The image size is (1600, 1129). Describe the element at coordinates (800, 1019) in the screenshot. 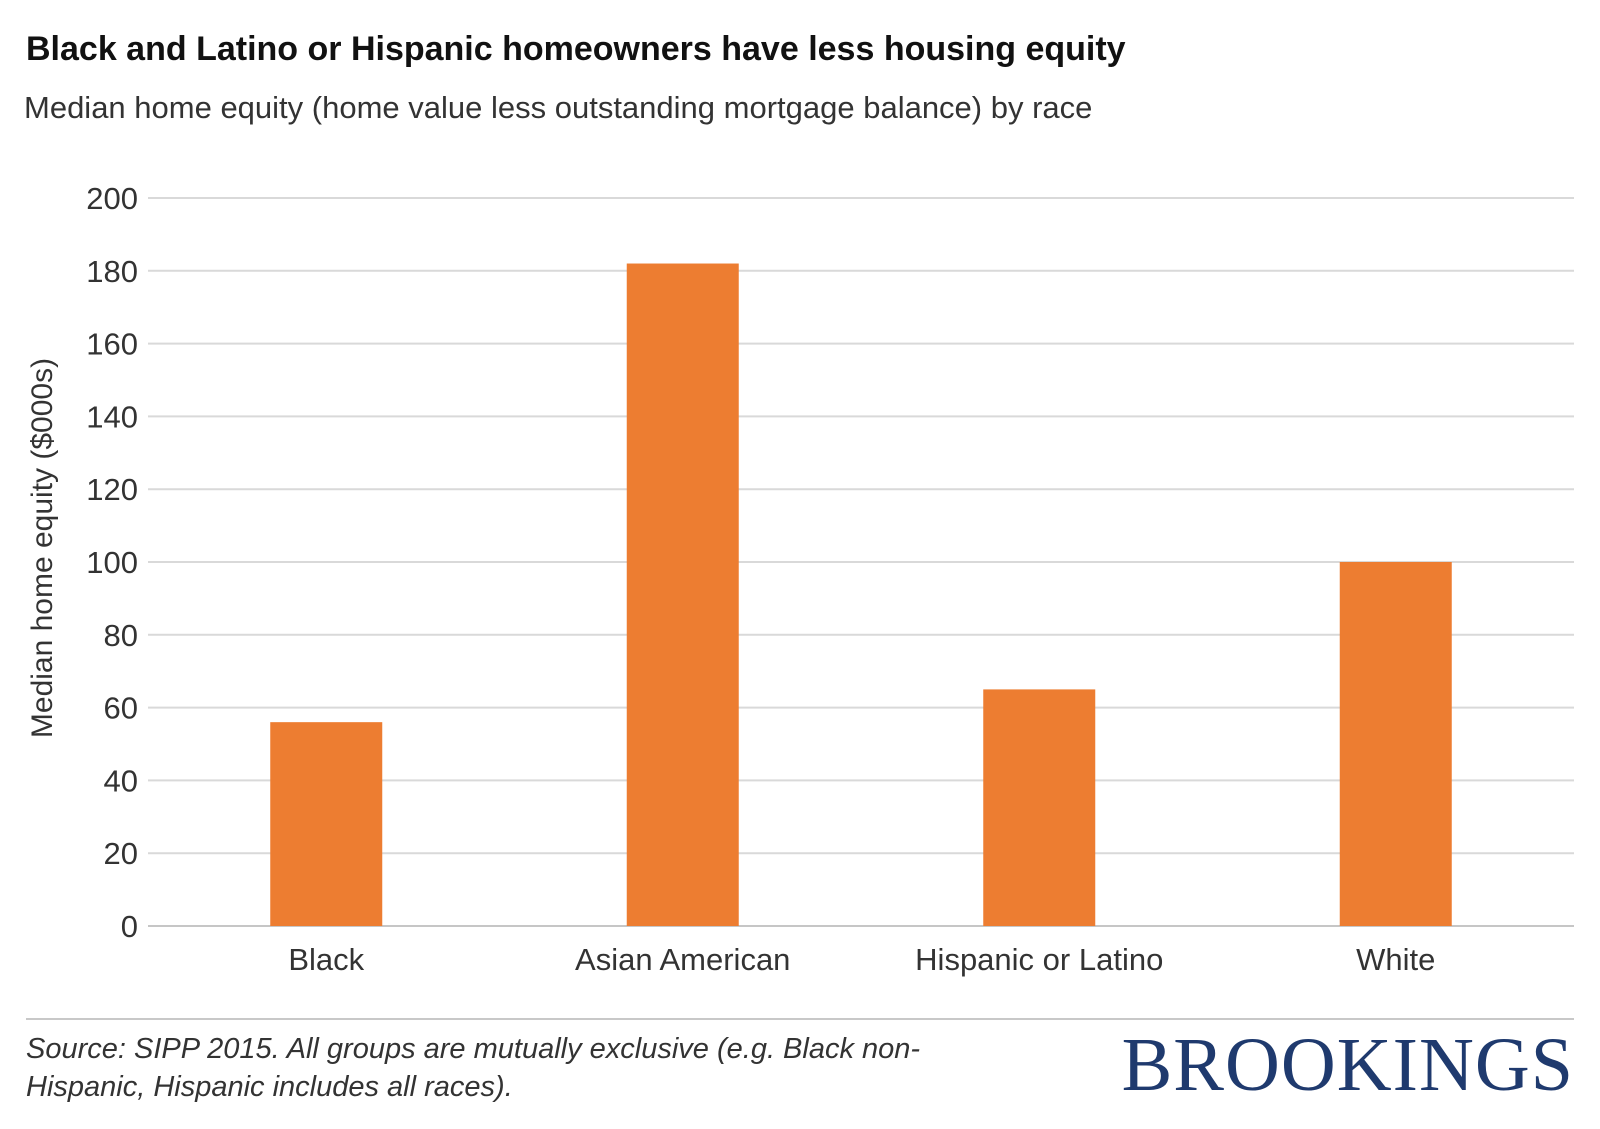

I see `footer-divider` at that location.